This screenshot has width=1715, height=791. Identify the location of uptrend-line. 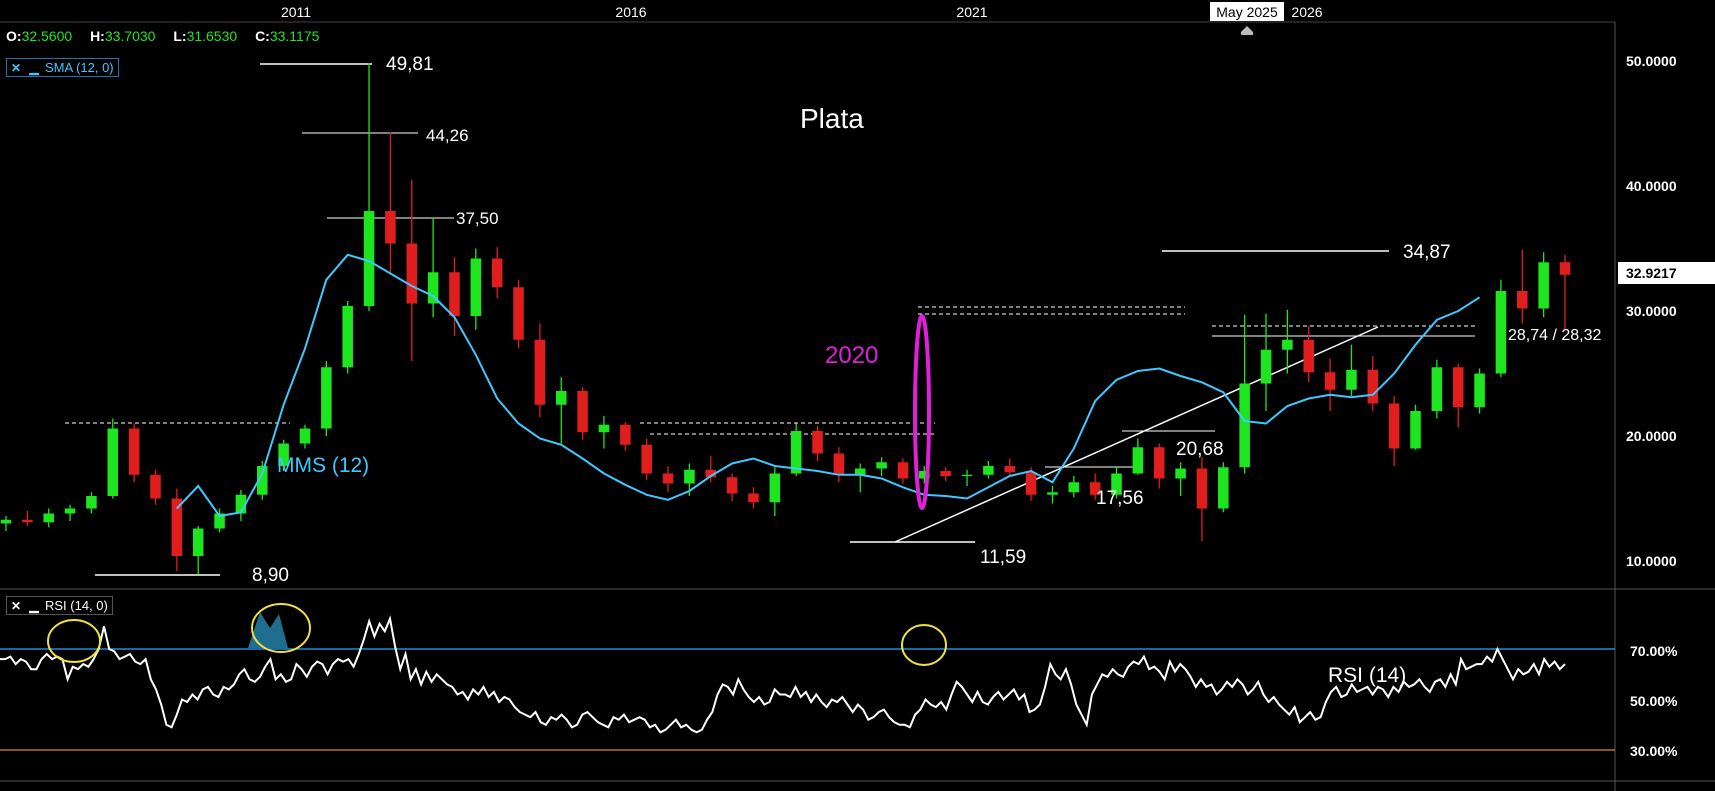
(1136, 434).